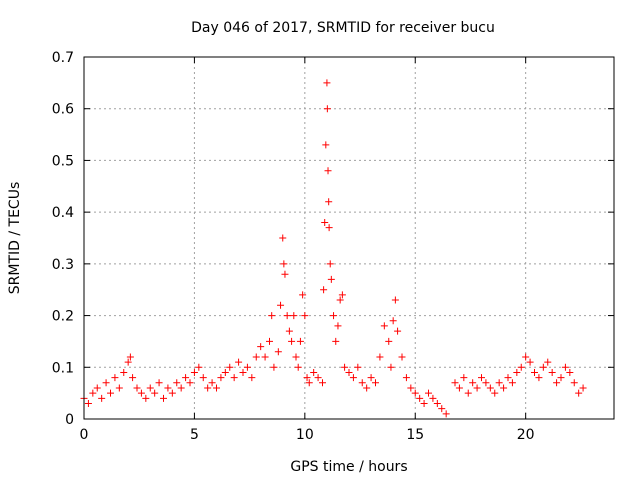 Image resolution: width=640 pixels, height=480 pixels. I want to click on y-tick-label: 0.7, so click(63, 58).